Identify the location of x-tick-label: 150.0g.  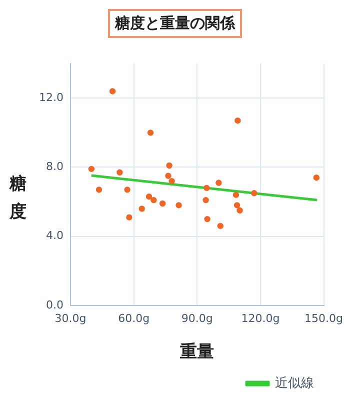
(324, 318).